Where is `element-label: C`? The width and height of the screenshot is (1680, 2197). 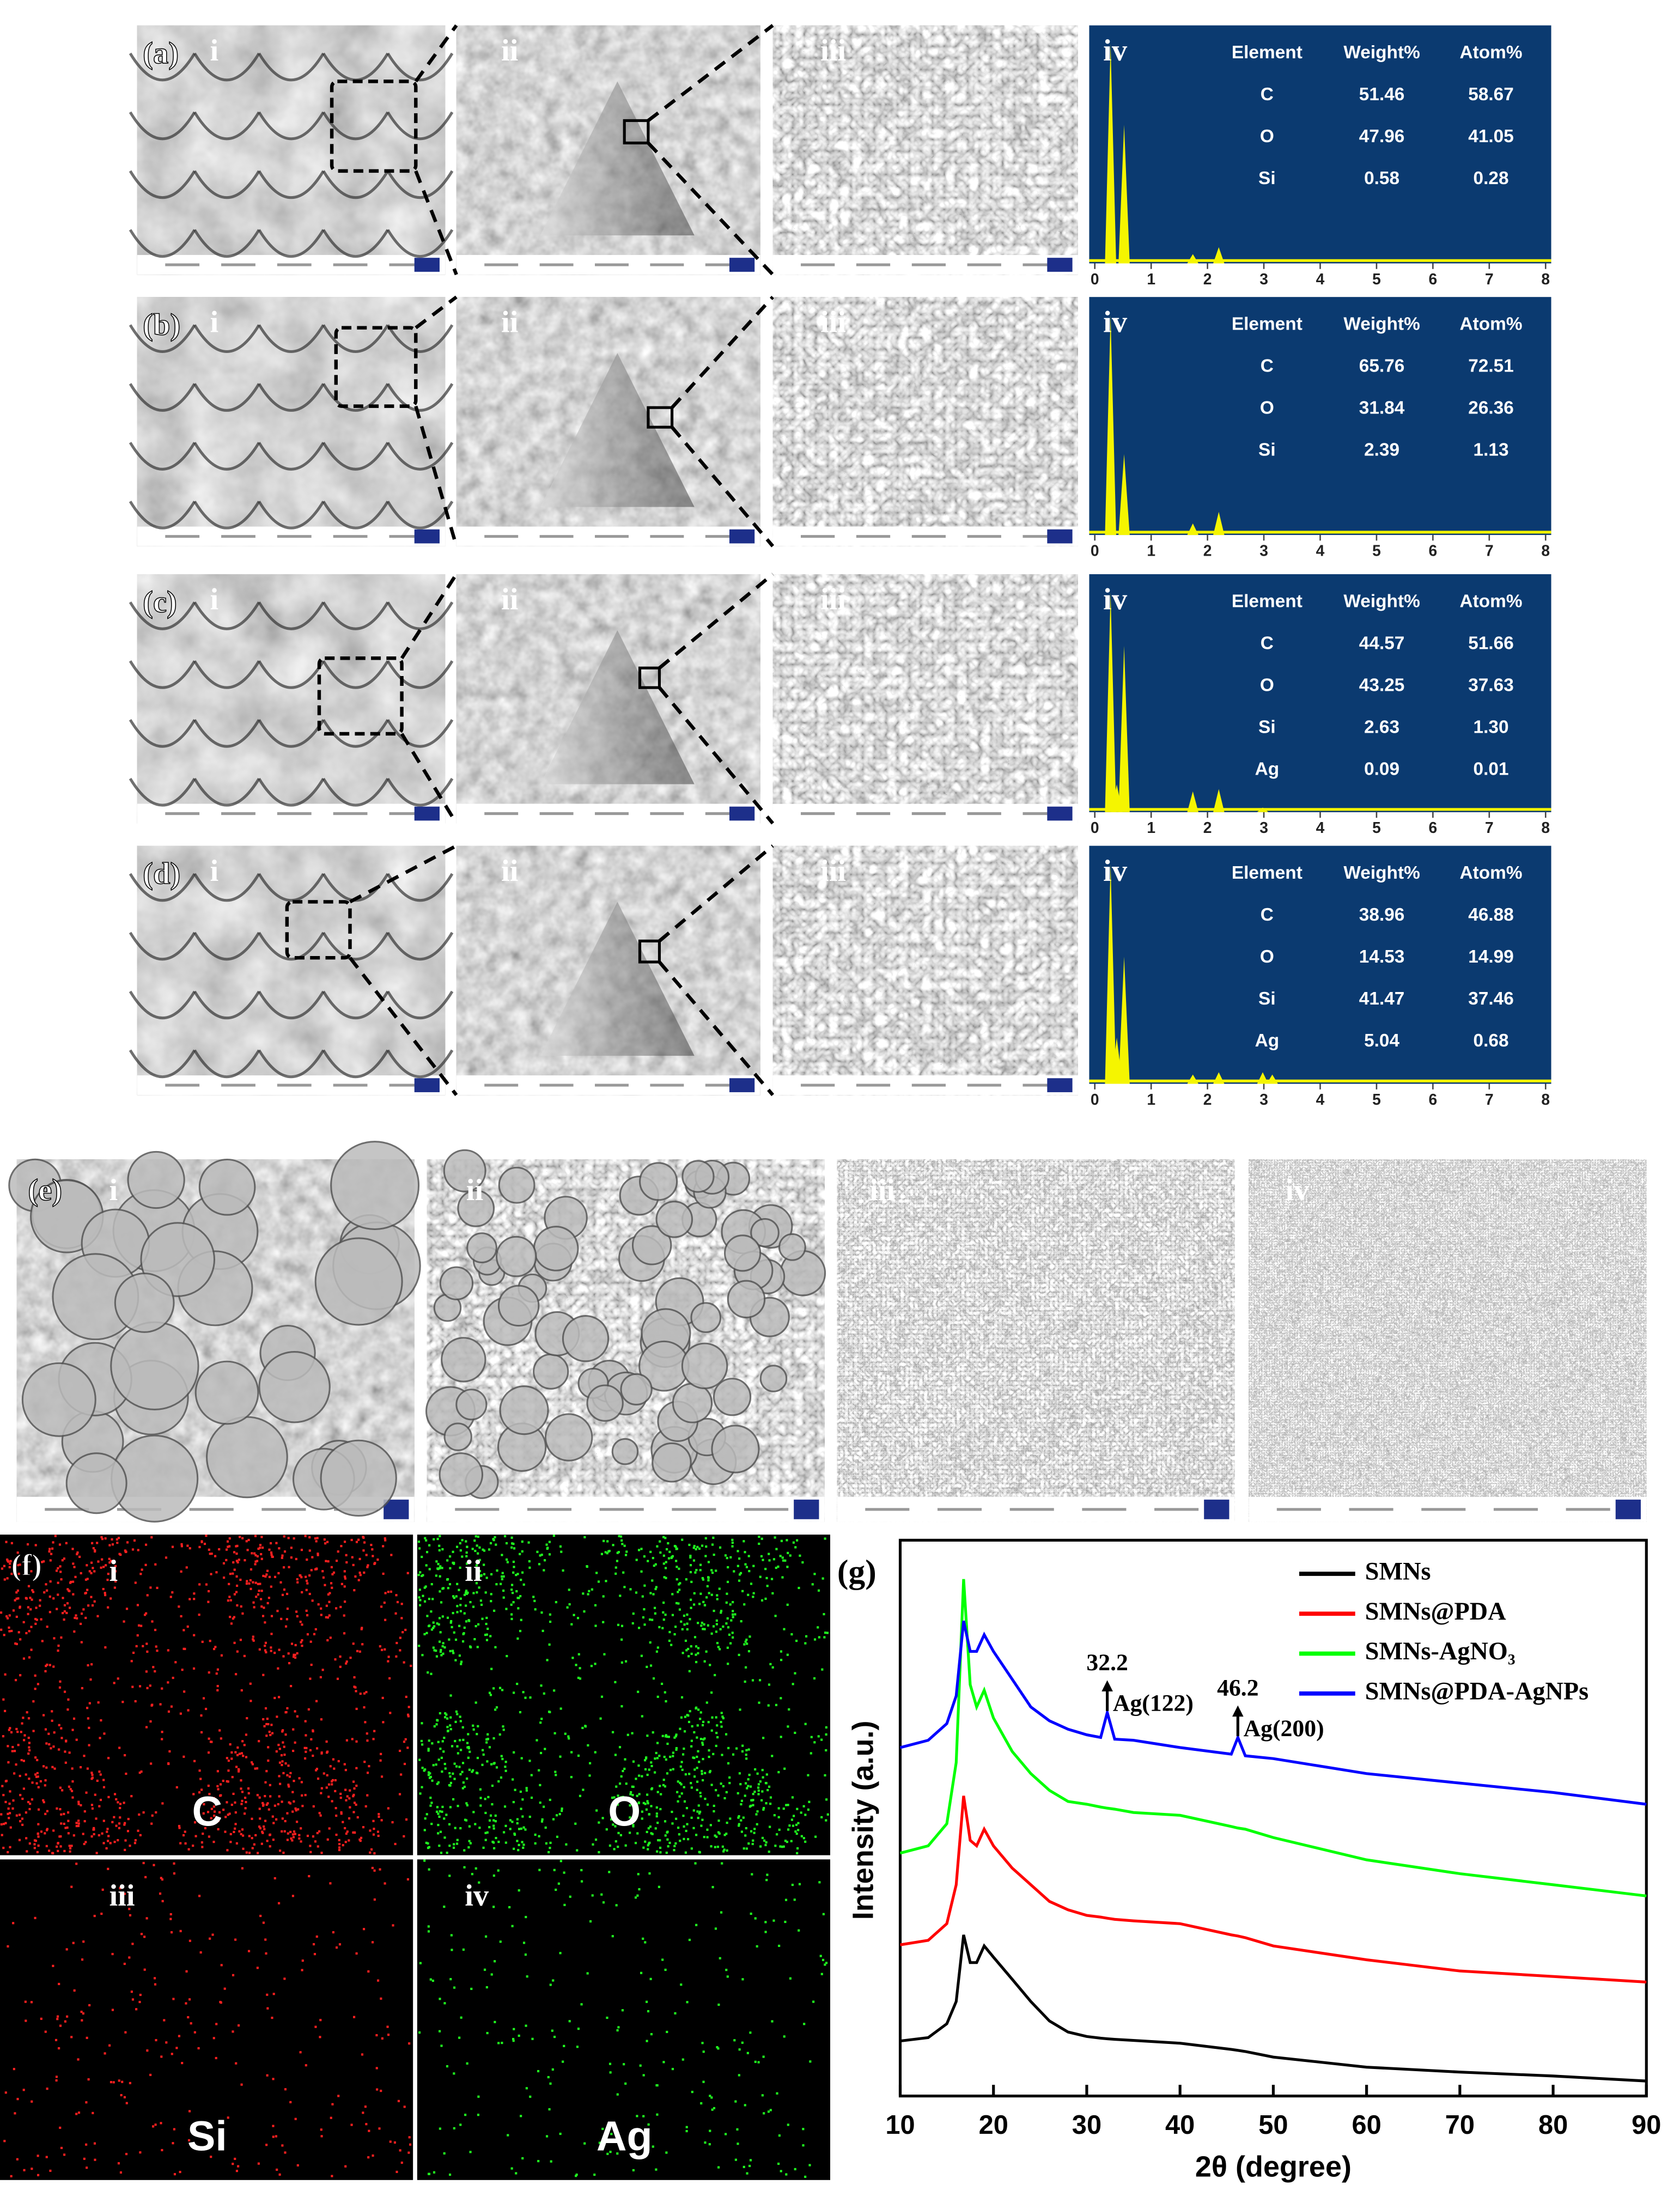
element-label: C is located at coordinates (207, 1811).